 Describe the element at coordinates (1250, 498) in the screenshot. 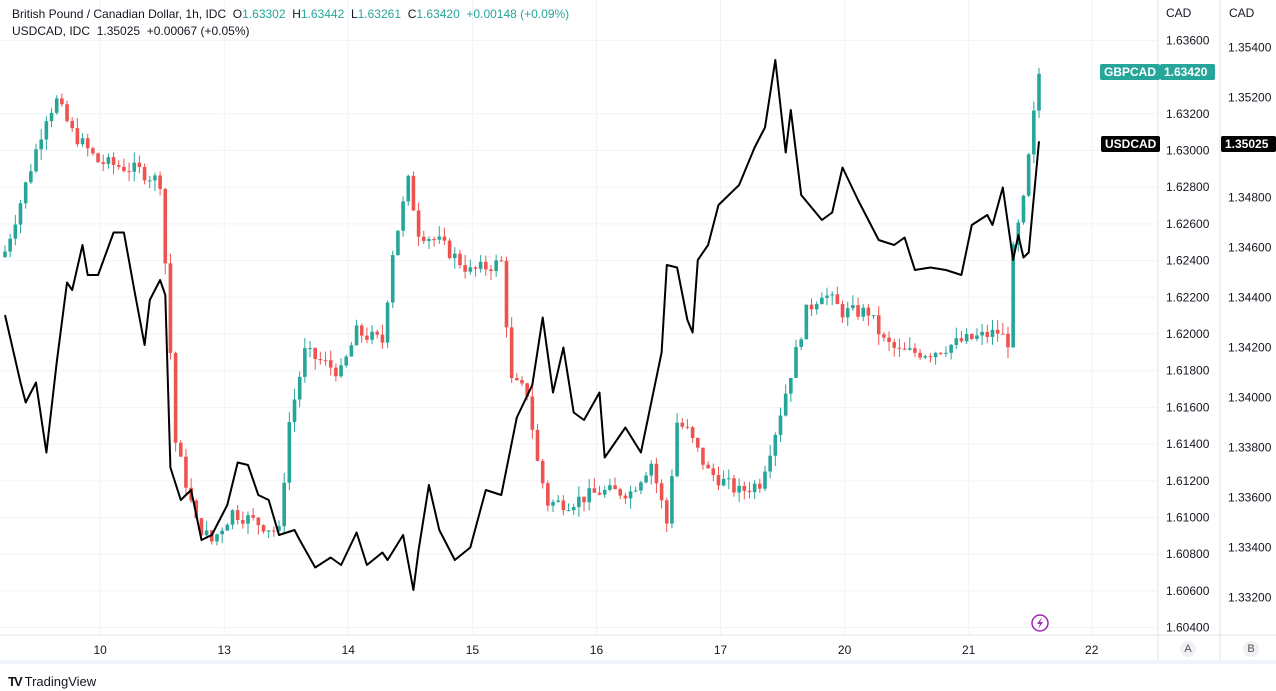

I see `price-tick-label-b: 1.33600` at that location.